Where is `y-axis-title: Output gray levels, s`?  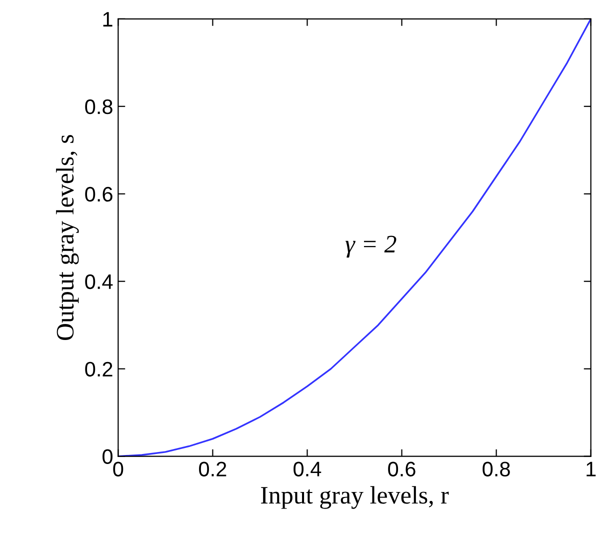
y-axis-title: Output gray levels, s is located at coordinates (67, 237).